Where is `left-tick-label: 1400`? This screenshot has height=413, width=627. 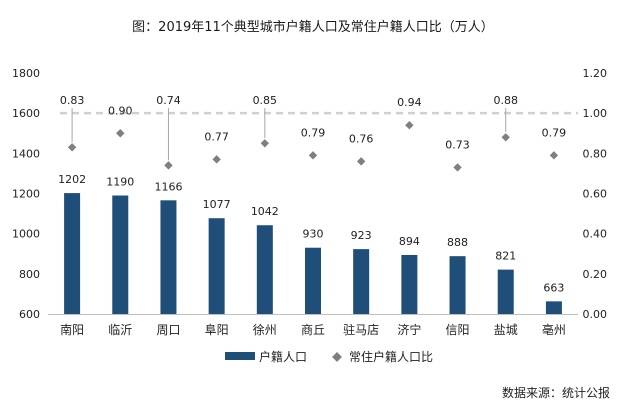
left-tick-label: 1400 is located at coordinates (26, 153).